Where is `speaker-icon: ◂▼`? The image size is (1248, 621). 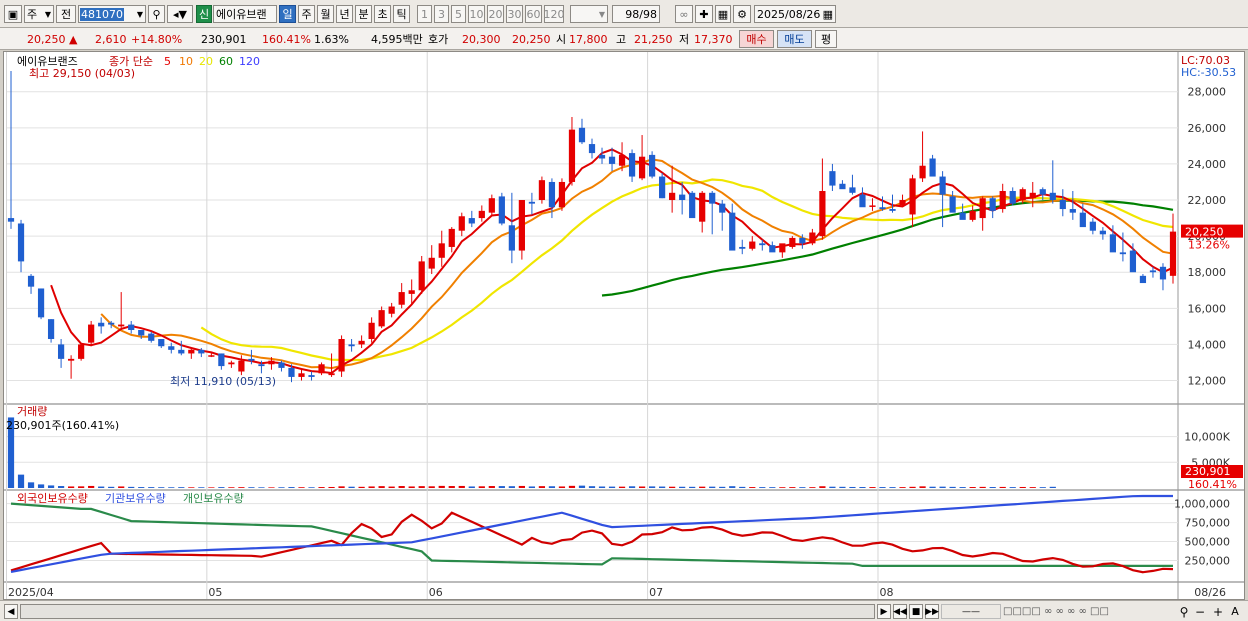
speaker-icon: ◂▼ is located at coordinates (180, 14).